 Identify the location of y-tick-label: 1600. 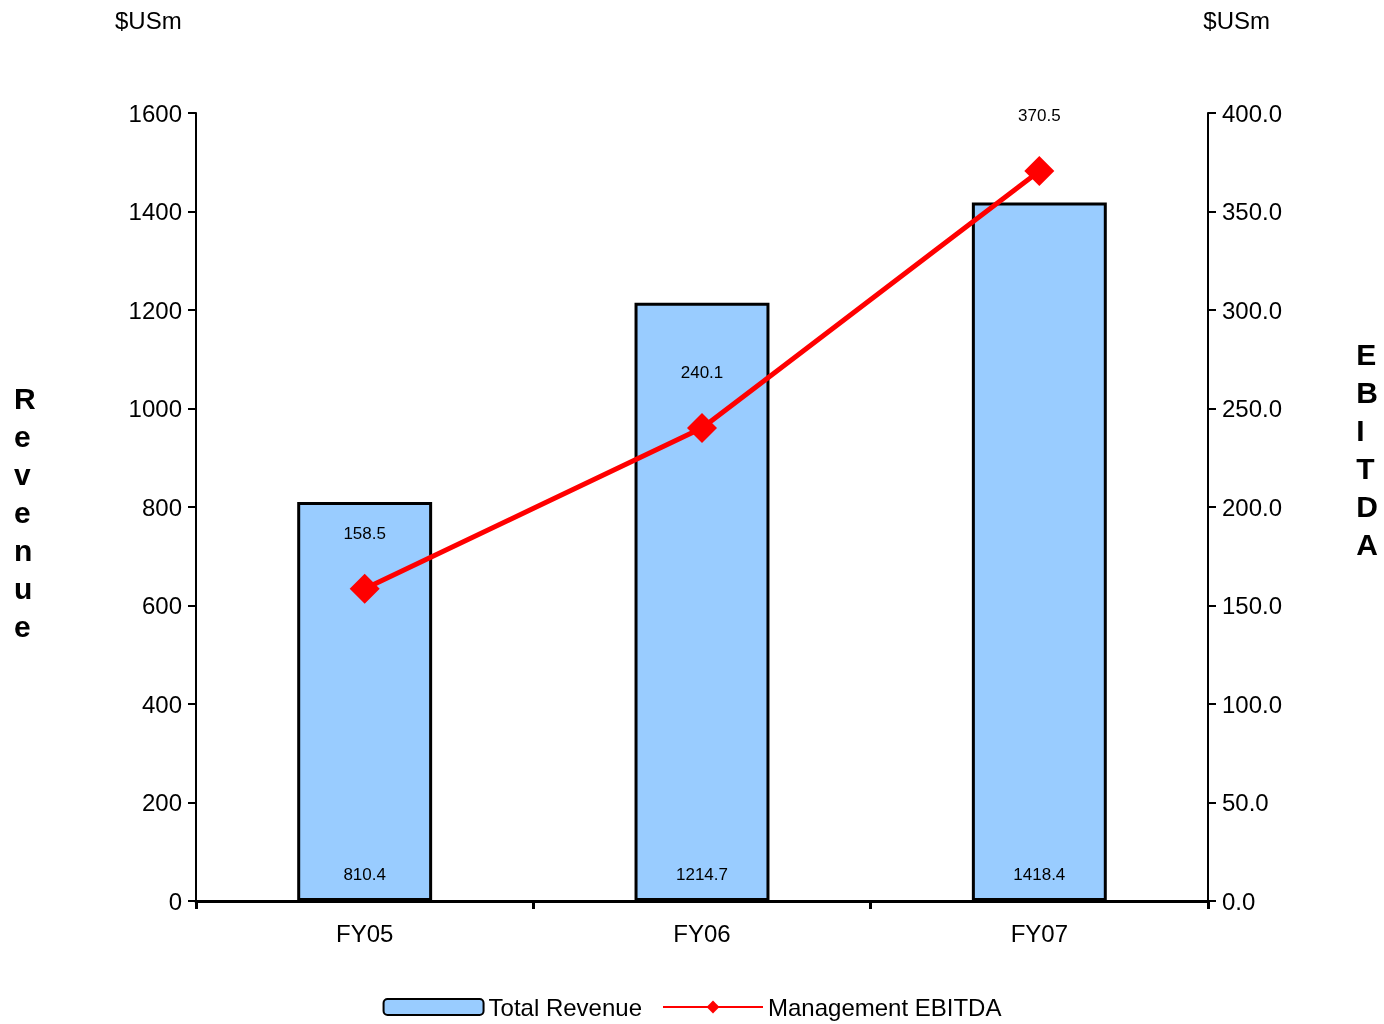
(155, 113).